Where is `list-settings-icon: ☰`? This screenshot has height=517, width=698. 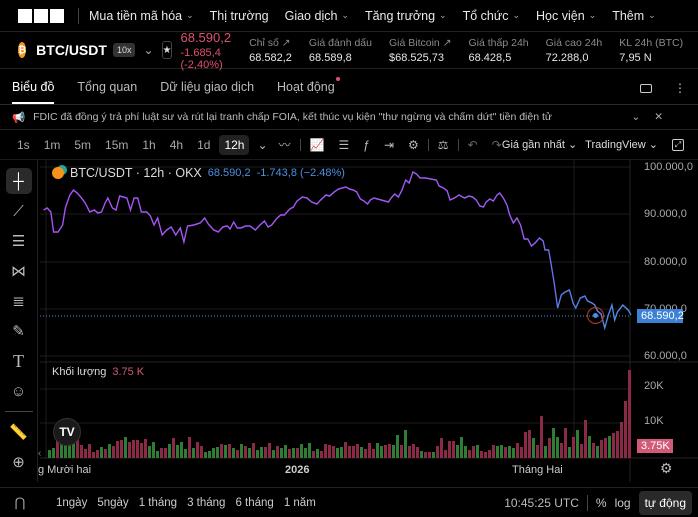 list-settings-icon: ☰ is located at coordinates (344, 144).